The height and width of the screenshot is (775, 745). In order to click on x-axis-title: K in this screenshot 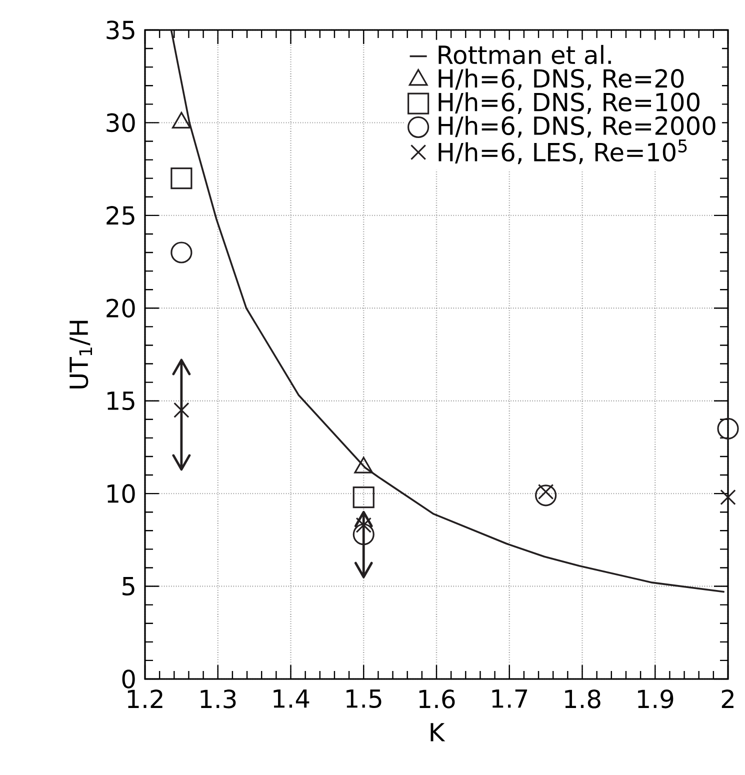, I will do `click(438, 732)`.